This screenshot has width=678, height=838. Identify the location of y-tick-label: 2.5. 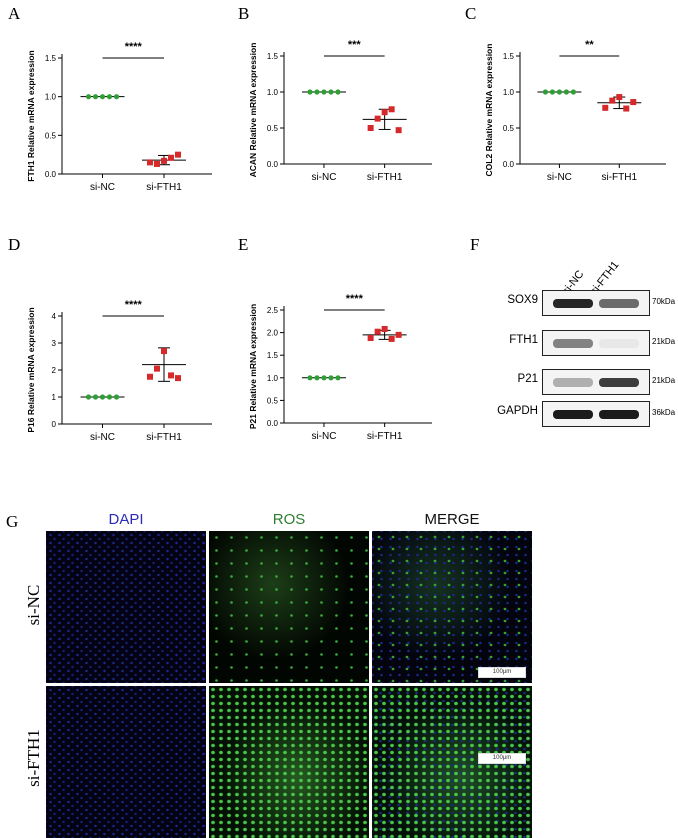
(273, 310).